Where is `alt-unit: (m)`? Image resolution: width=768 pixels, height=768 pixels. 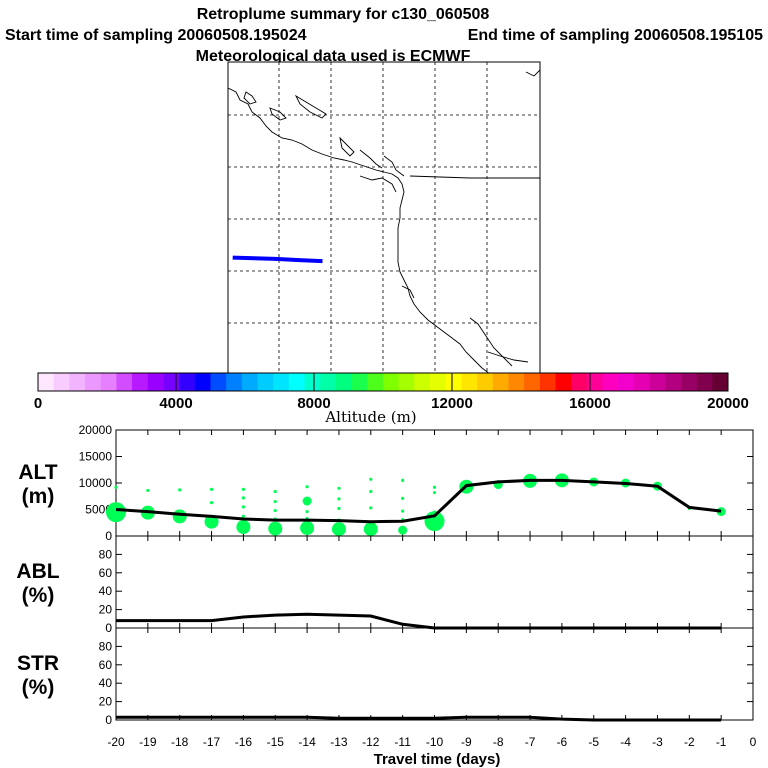
alt-unit: (m) is located at coordinates (38, 496).